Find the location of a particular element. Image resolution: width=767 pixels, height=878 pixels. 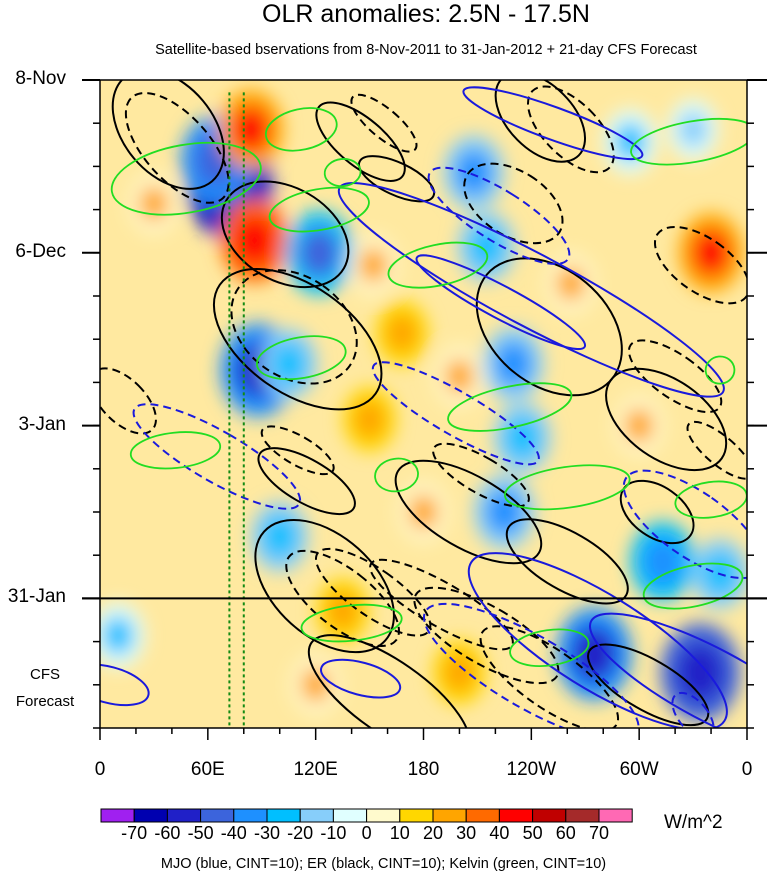

colorbar-label: 70 is located at coordinates (599, 833).